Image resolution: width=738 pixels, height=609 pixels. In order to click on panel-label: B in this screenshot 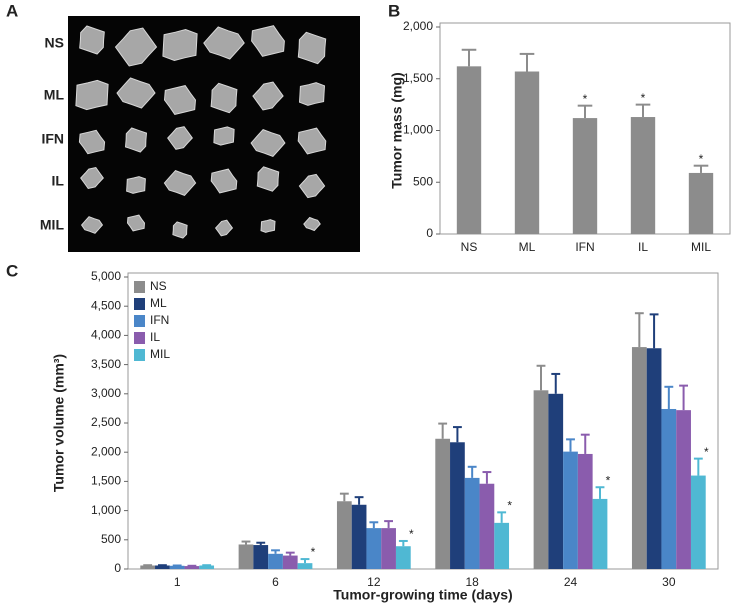, I will do `click(394, 10)`.